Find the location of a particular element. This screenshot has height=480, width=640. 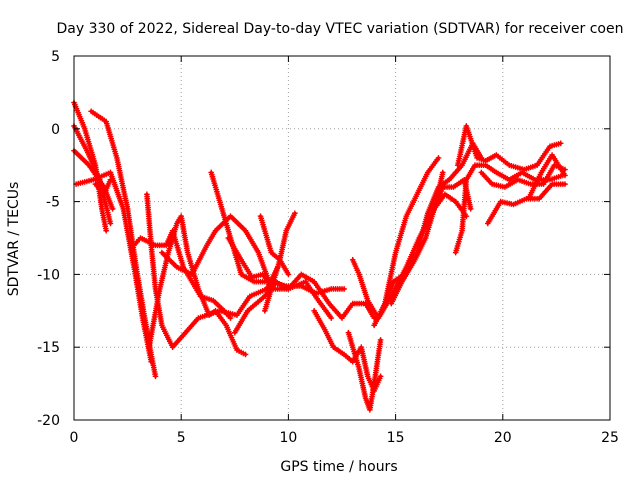

y-axis-label: SDTVAR / TECUs is located at coordinates (14, 239).